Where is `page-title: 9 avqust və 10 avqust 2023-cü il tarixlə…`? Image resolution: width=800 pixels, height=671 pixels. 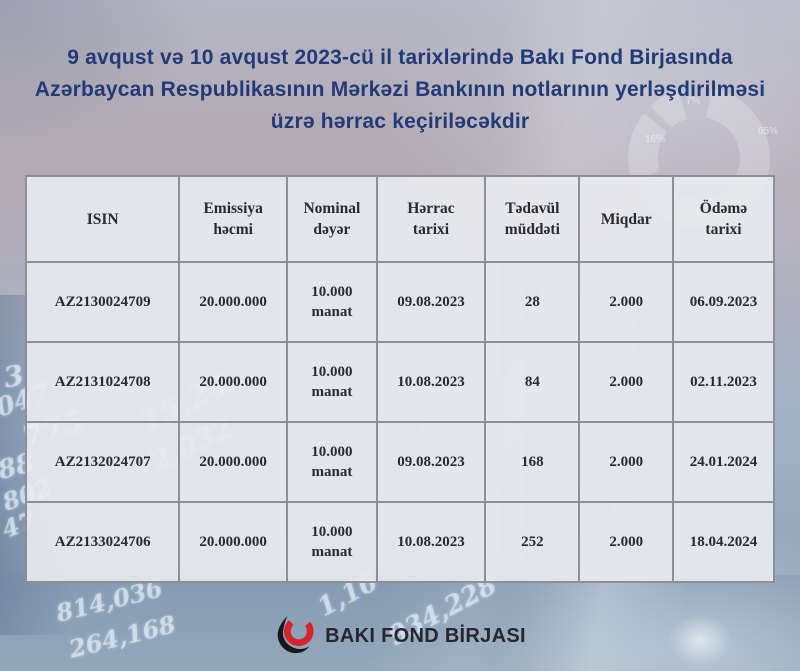
page-title: 9 avqust və 10 avqust 2023-cü il tarixlə… is located at coordinates (400, 90).